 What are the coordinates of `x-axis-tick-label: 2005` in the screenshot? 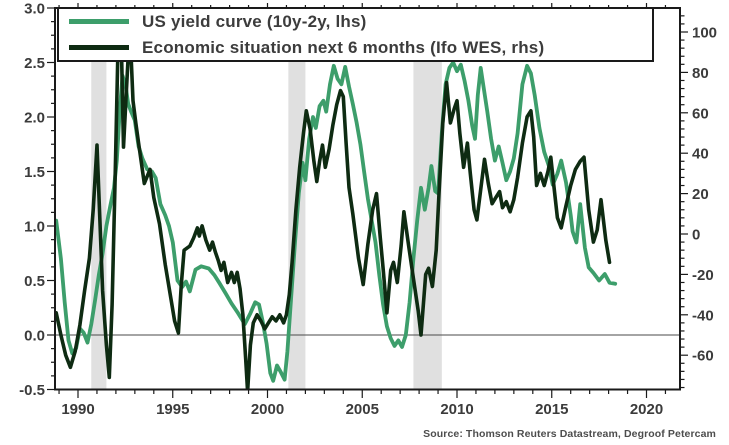 It's located at (362, 409).